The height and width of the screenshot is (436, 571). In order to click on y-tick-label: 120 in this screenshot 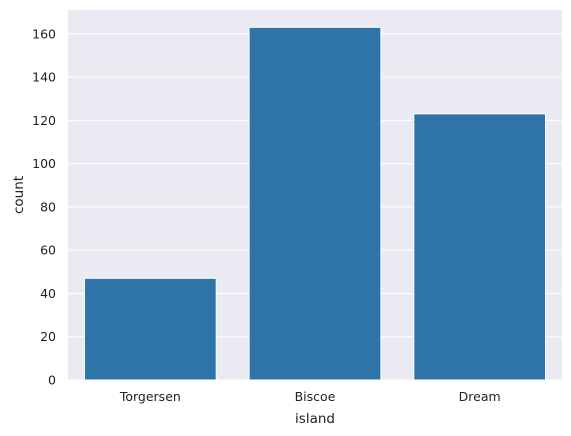, I will do `click(44, 120)`.